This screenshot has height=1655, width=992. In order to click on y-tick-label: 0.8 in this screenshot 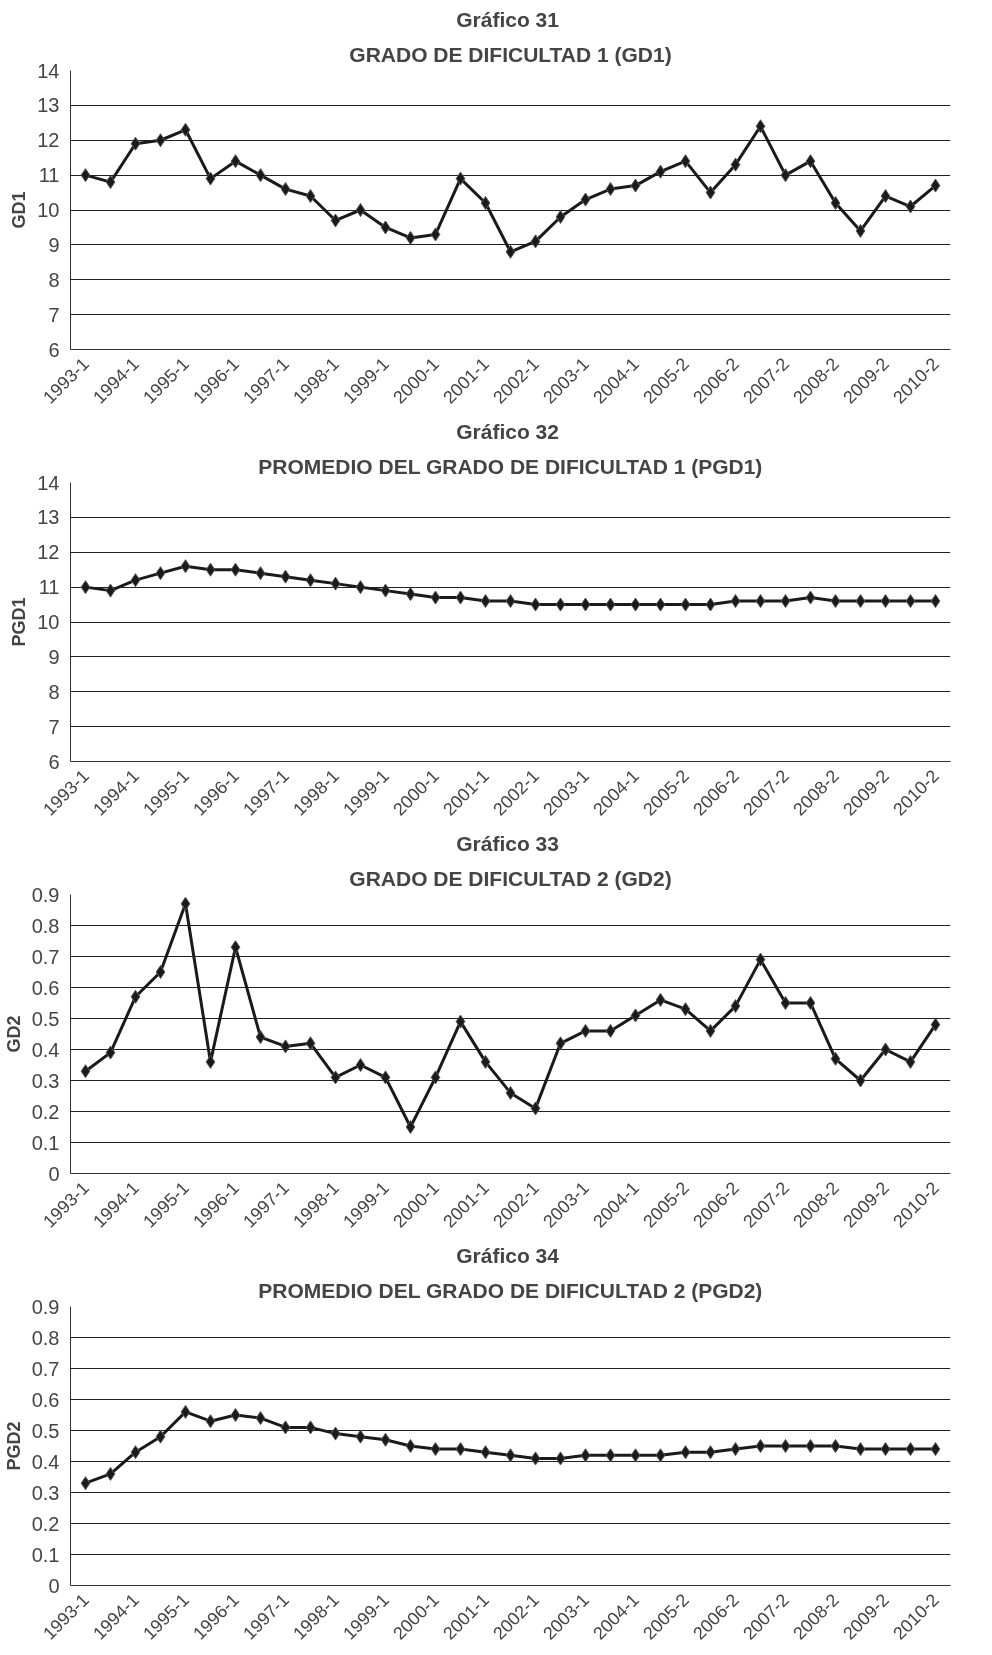, I will do `click(45, 925)`.